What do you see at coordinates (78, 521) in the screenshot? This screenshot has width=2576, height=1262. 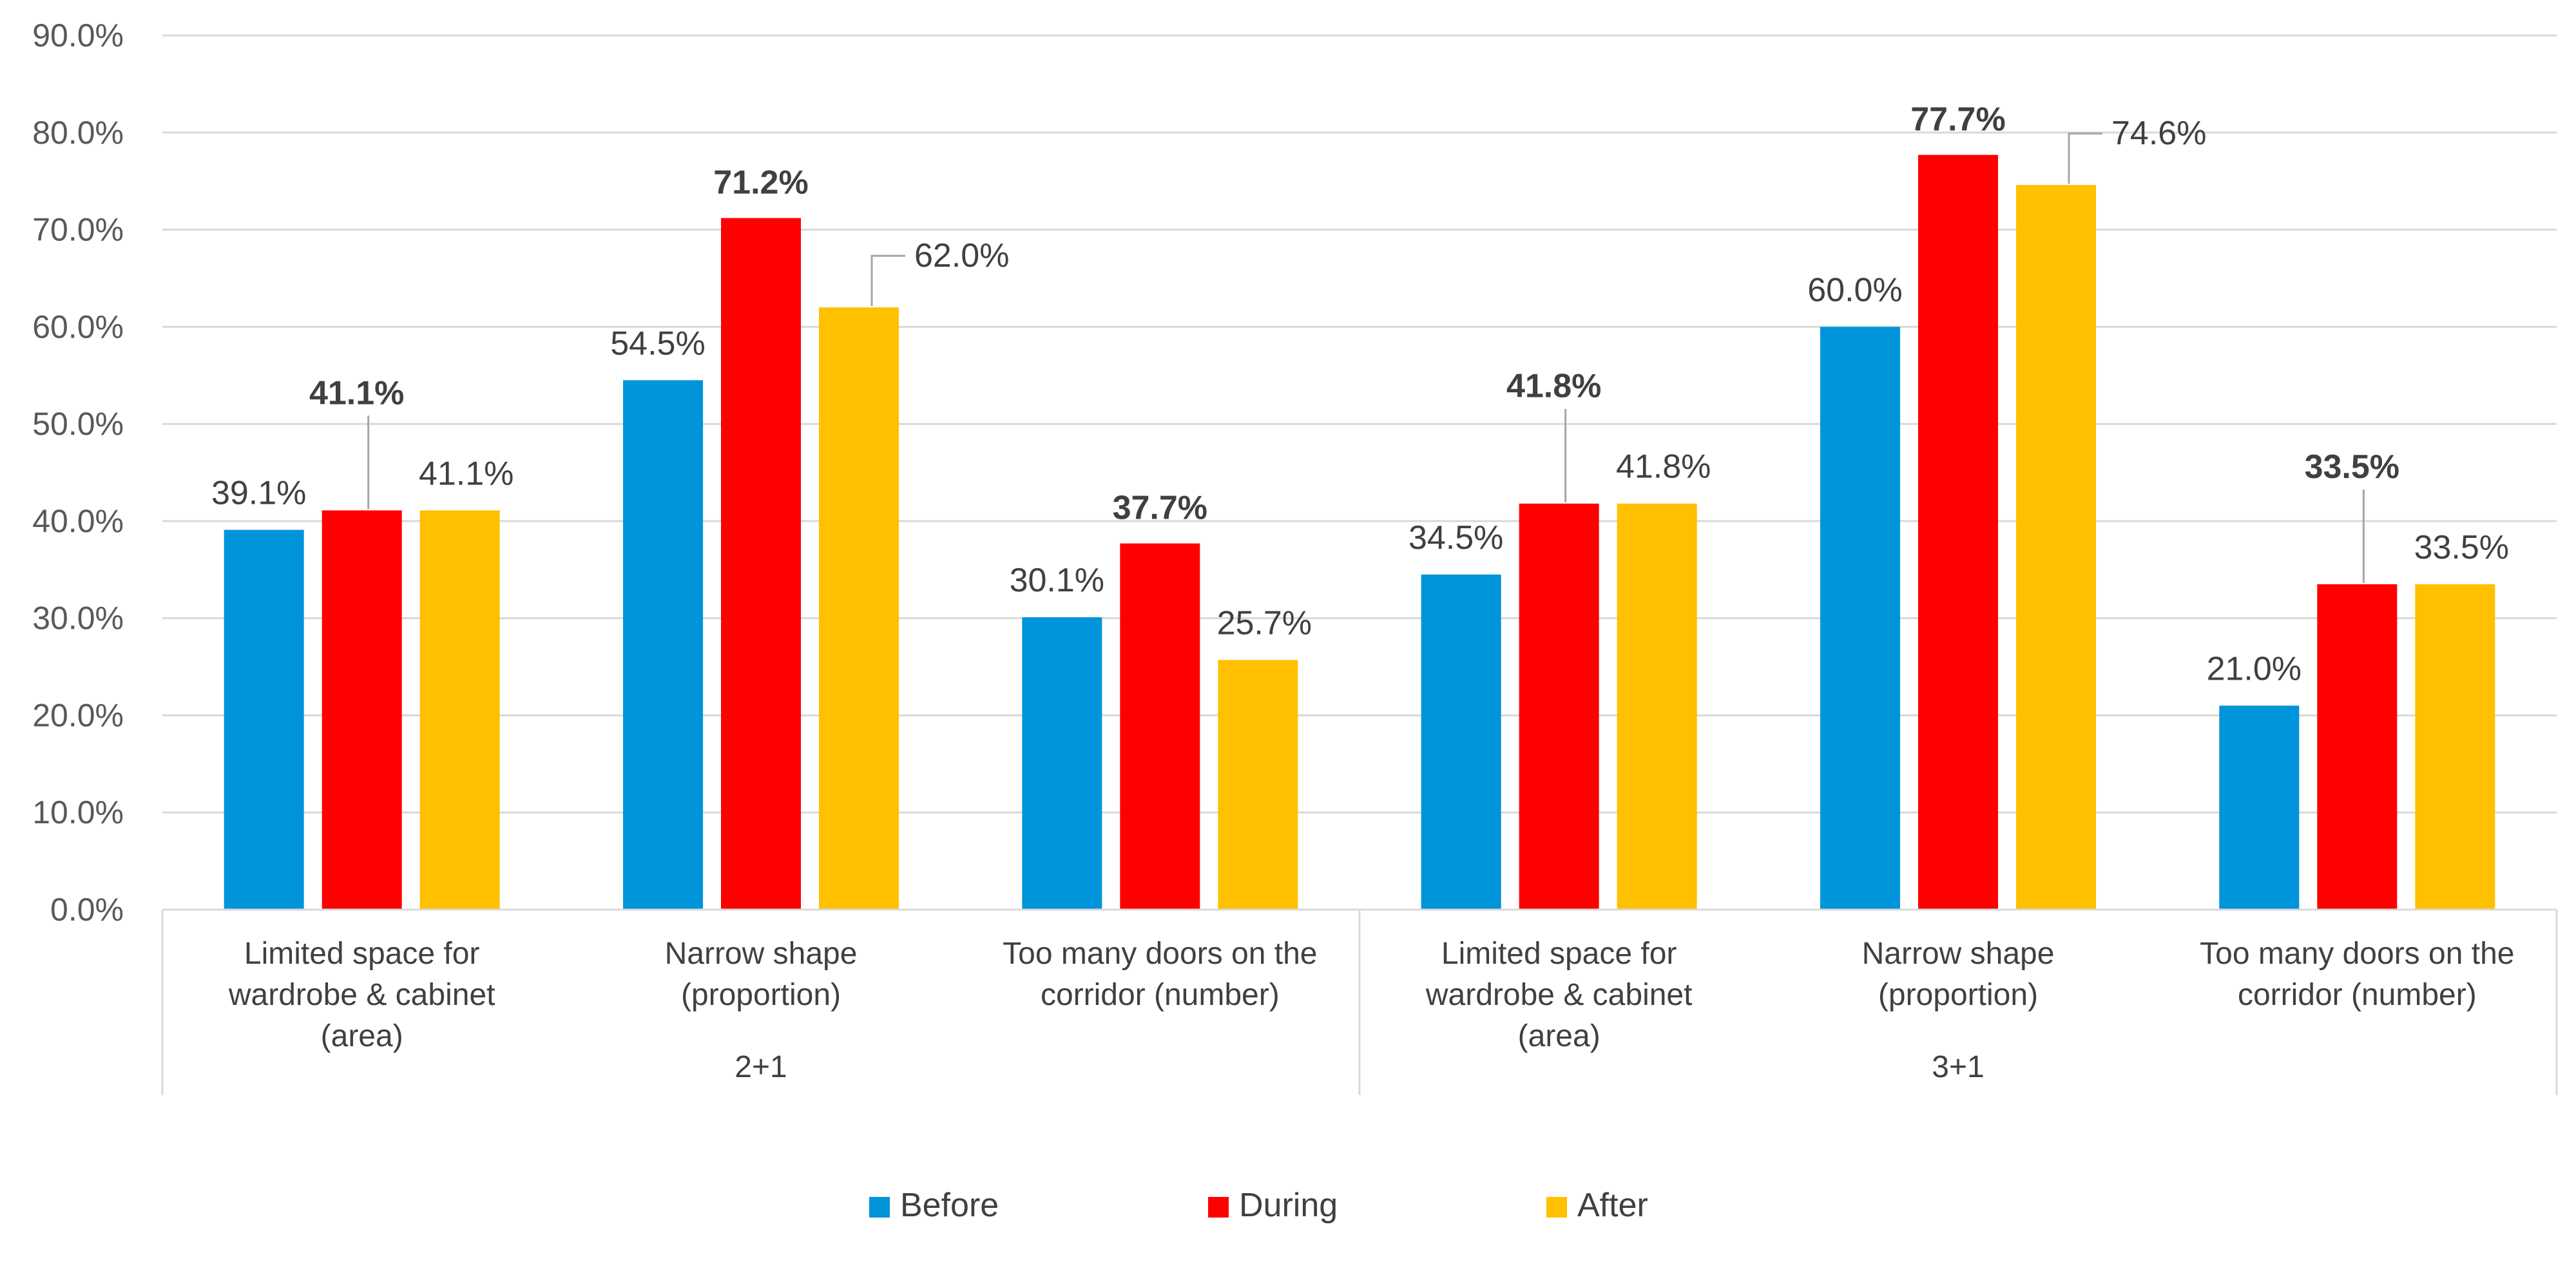 I see `y-tick-label: 40.0%` at bounding box center [78, 521].